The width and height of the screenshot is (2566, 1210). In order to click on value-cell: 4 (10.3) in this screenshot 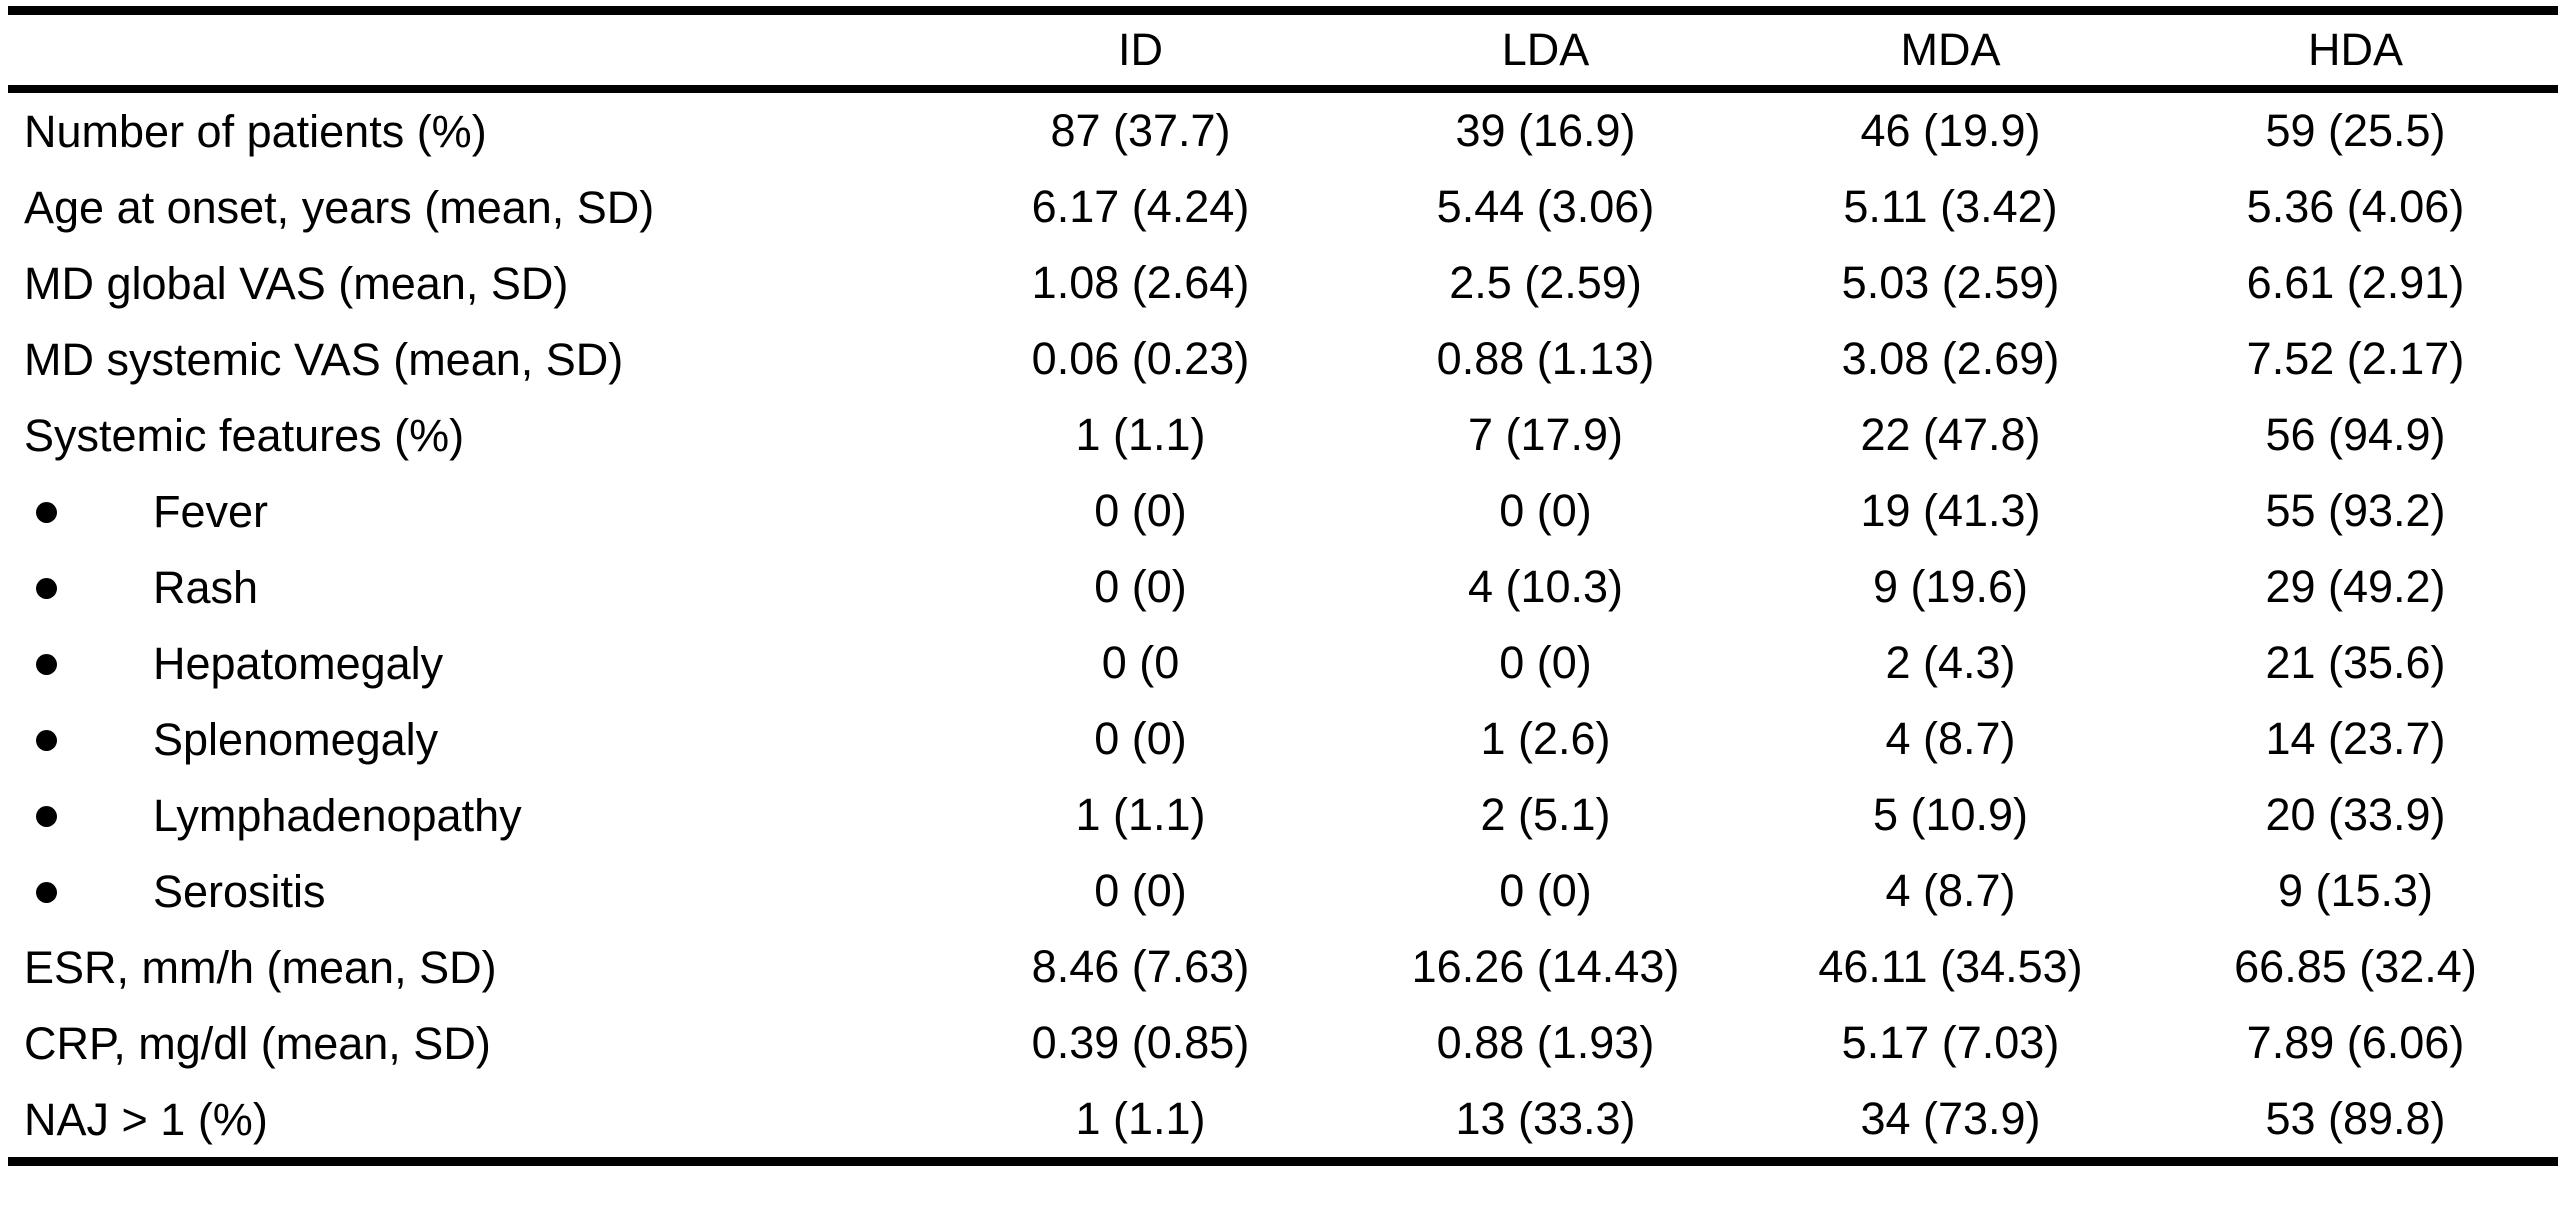, I will do `click(1545, 586)`.